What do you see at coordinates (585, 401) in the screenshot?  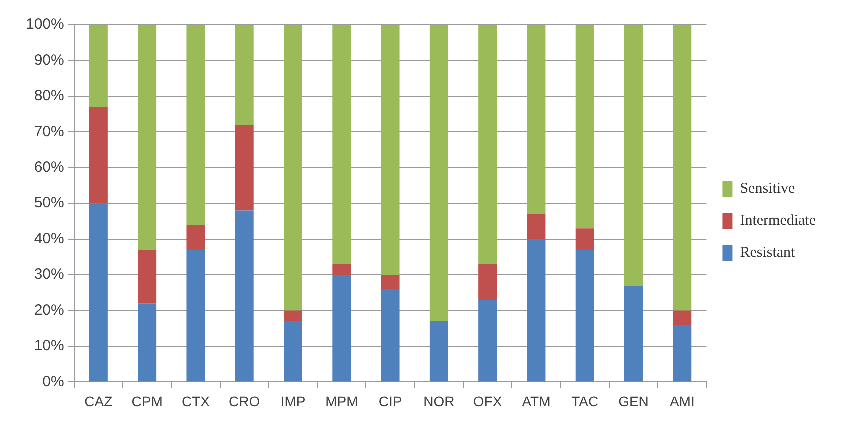 I see `x-tick-label: TAC` at bounding box center [585, 401].